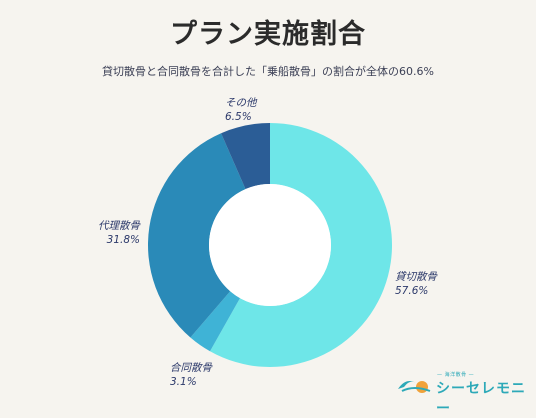 This screenshot has width=536, height=418. What do you see at coordinates (411, 291) in the screenshot?
I see `slice-value-label: 57.6%` at bounding box center [411, 291].